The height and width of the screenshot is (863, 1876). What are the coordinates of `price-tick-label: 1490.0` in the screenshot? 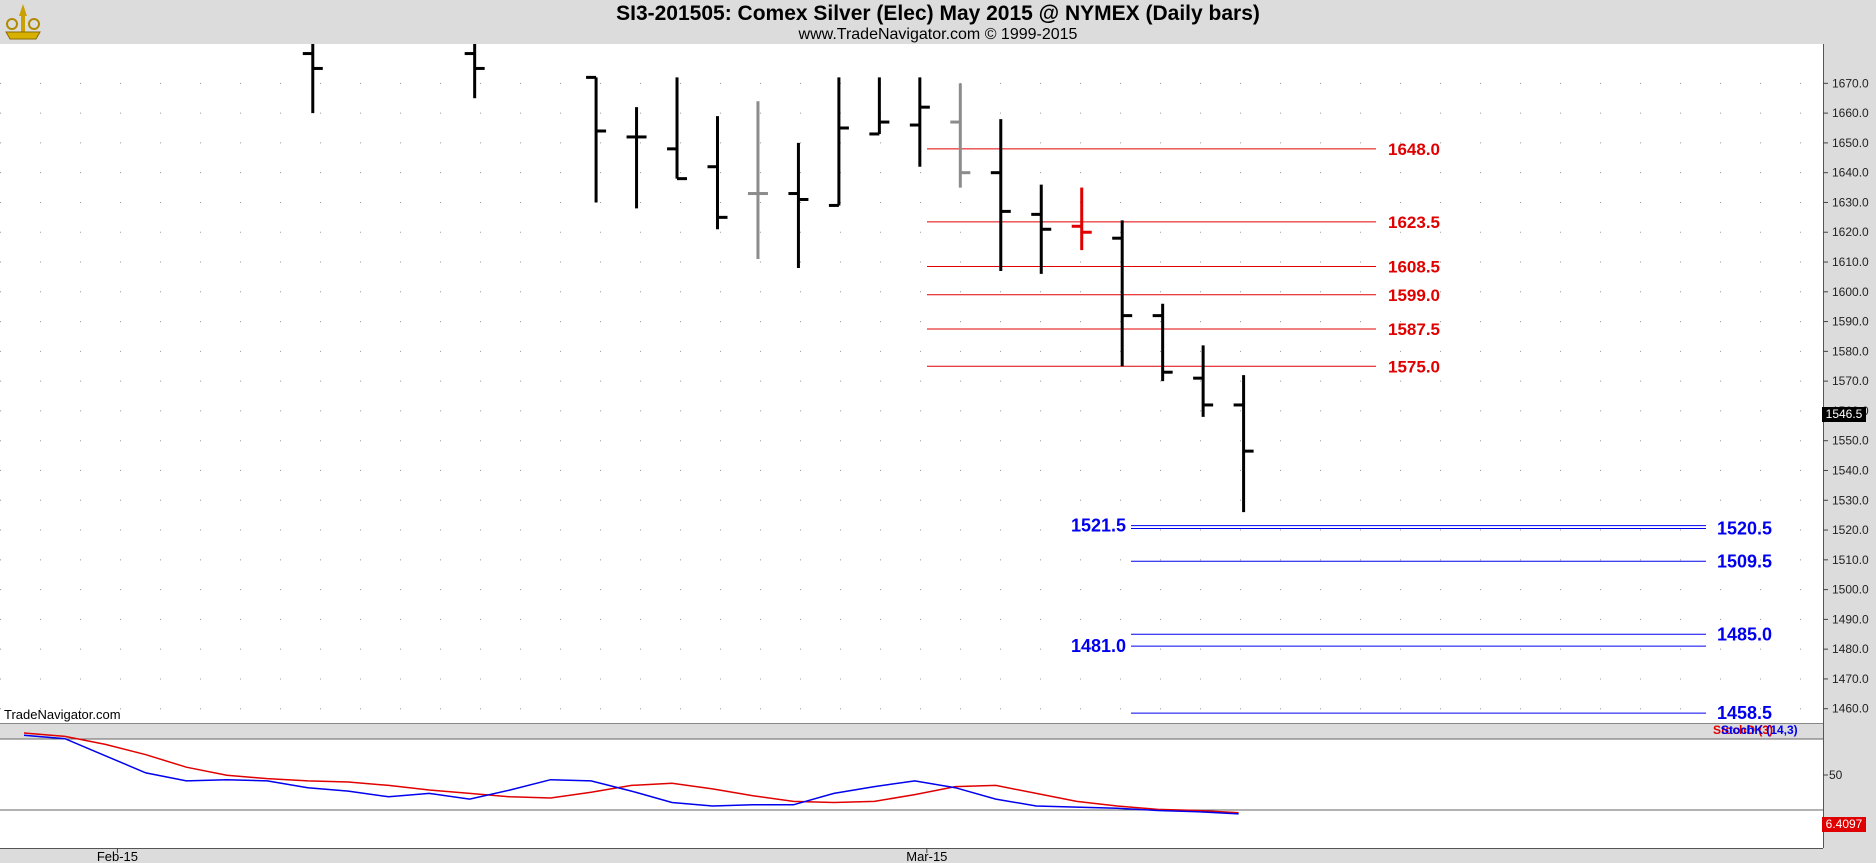 It's located at (1850, 619).